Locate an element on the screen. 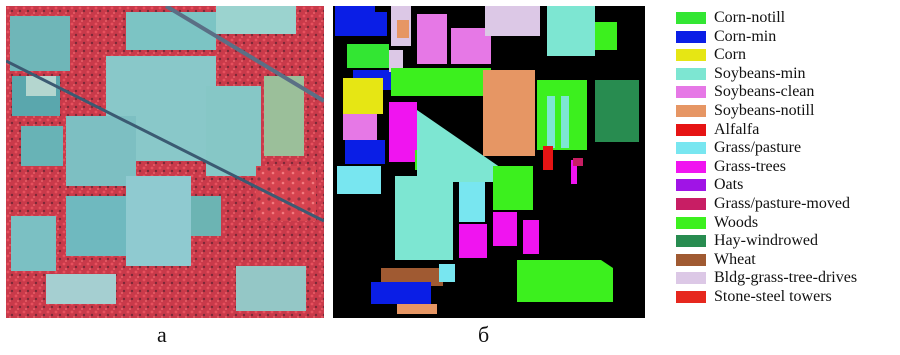 The width and height of the screenshot is (900, 355). legend-item: Grass-trees is located at coordinates (786, 166).